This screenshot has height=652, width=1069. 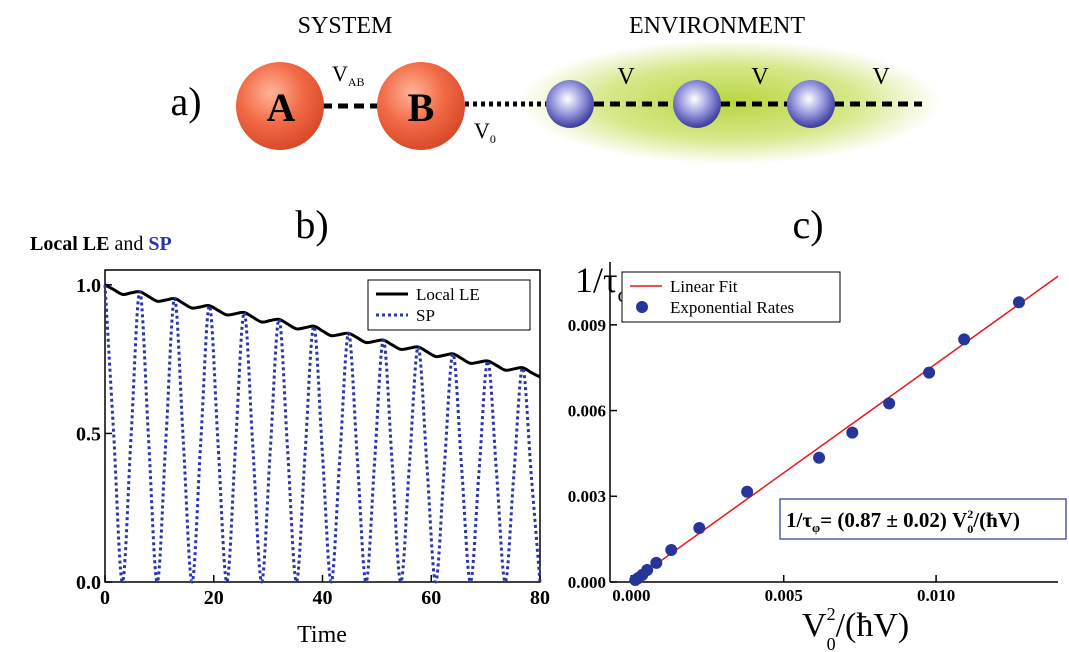 What do you see at coordinates (970, 529) in the screenshot?
I see `annotation-sub: 0` at bounding box center [970, 529].